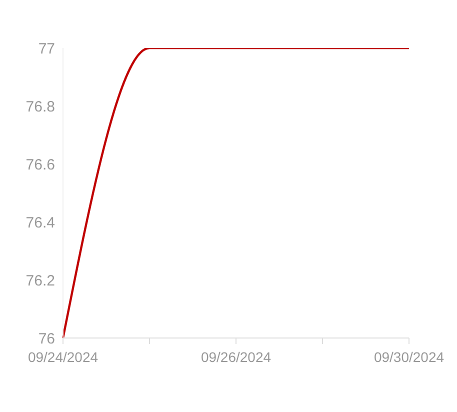  Describe the element at coordinates (236, 356) in the screenshot. I see `x-tick-label: 09/26/2024` at that location.